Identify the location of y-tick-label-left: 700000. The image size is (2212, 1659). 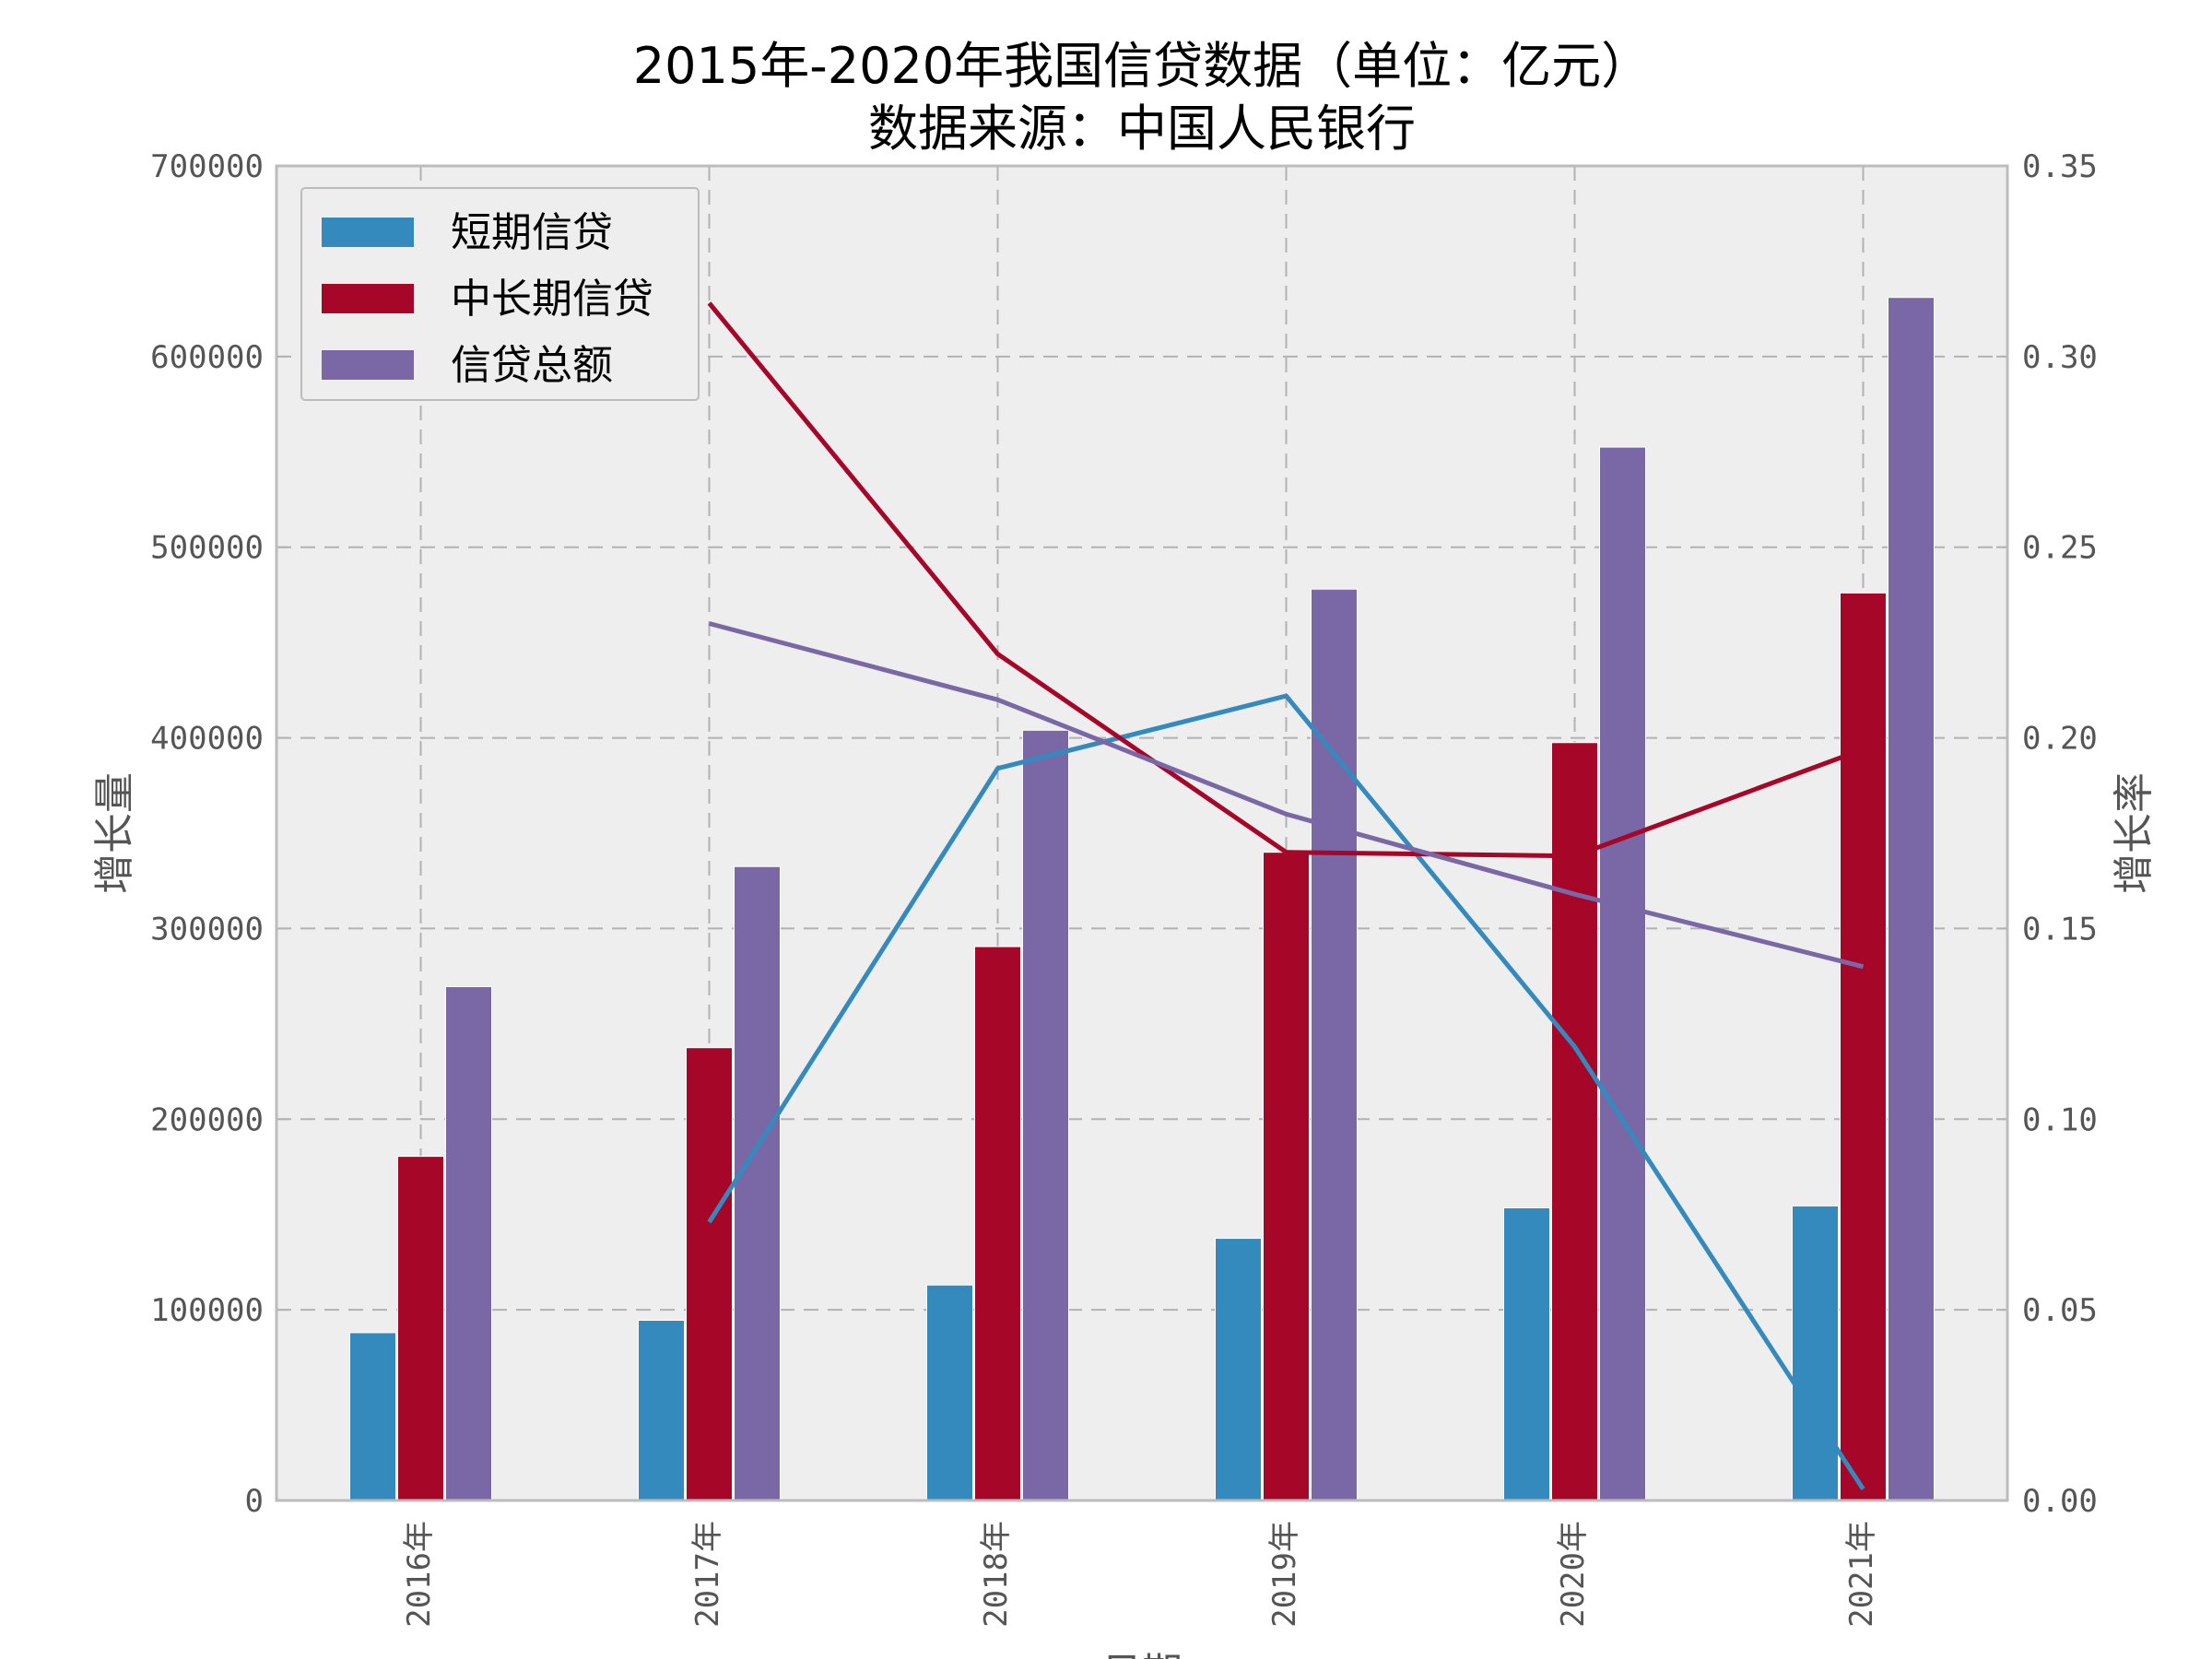
(207, 166).